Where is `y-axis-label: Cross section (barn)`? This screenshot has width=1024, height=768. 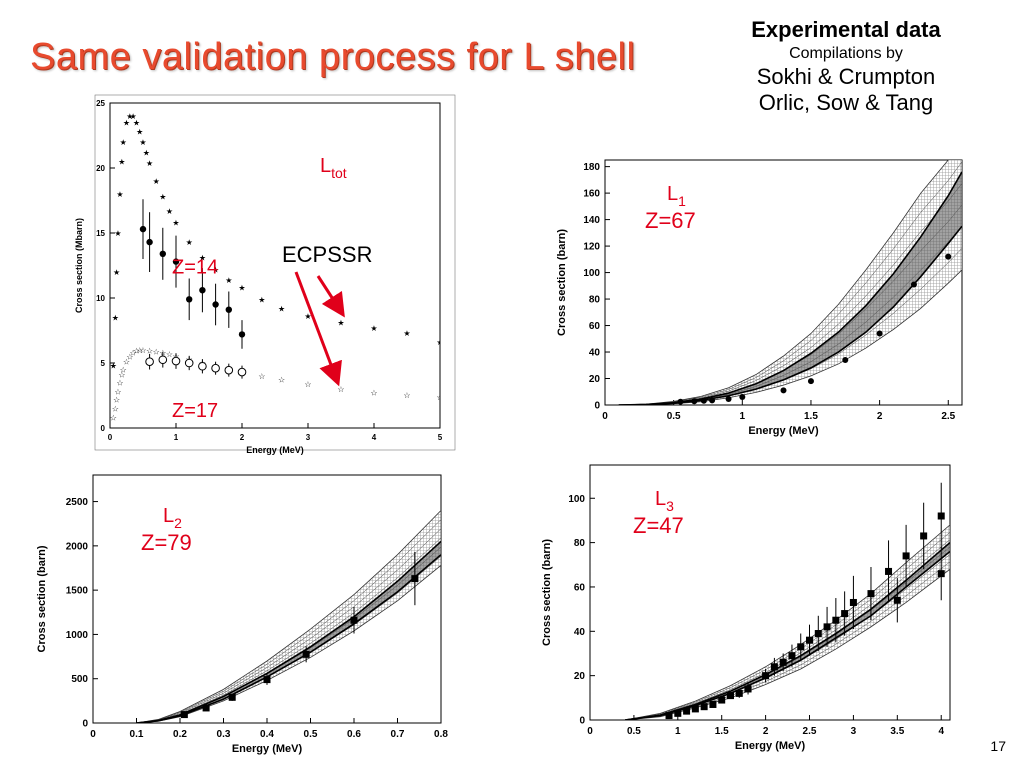
y-axis-label: Cross section (barn) is located at coordinates (562, 282).